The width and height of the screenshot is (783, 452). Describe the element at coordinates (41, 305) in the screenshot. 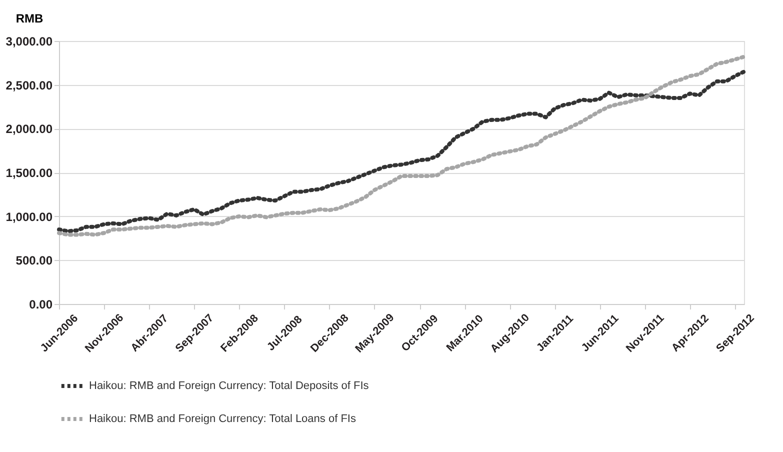

I see `y-tick-label: 0.00` at that location.